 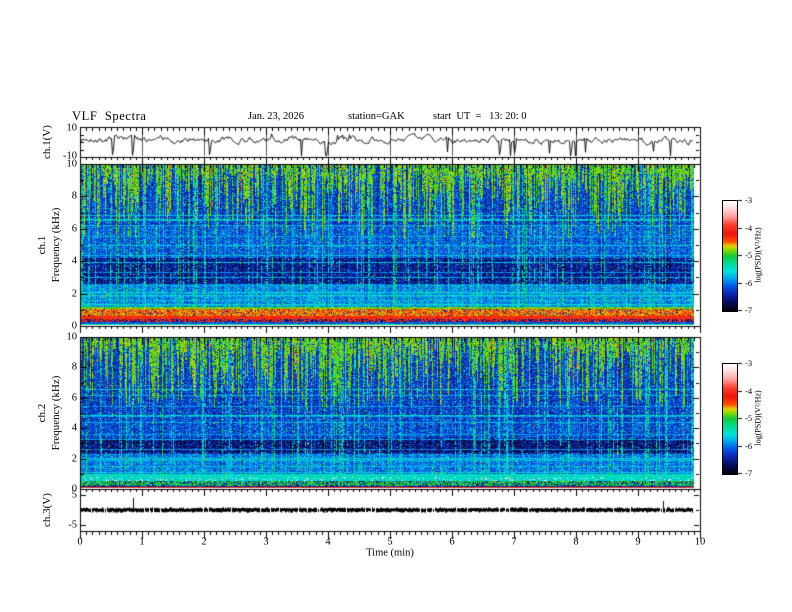 What do you see at coordinates (758, 255) in the screenshot?
I see `colorbar-label-ch1: log(PSD)(V²/Hz)` at bounding box center [758, 255].